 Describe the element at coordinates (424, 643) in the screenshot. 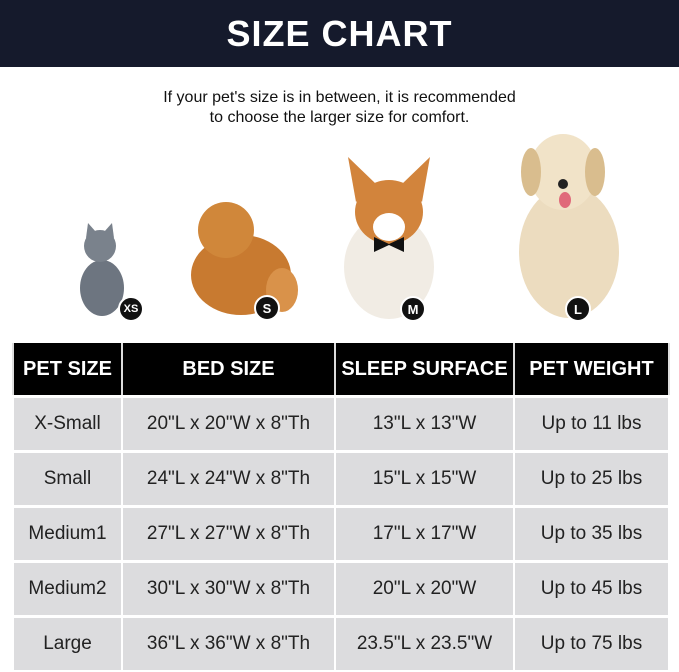

I see `table-cell: 23.5"L x 23.5"W` at that location.